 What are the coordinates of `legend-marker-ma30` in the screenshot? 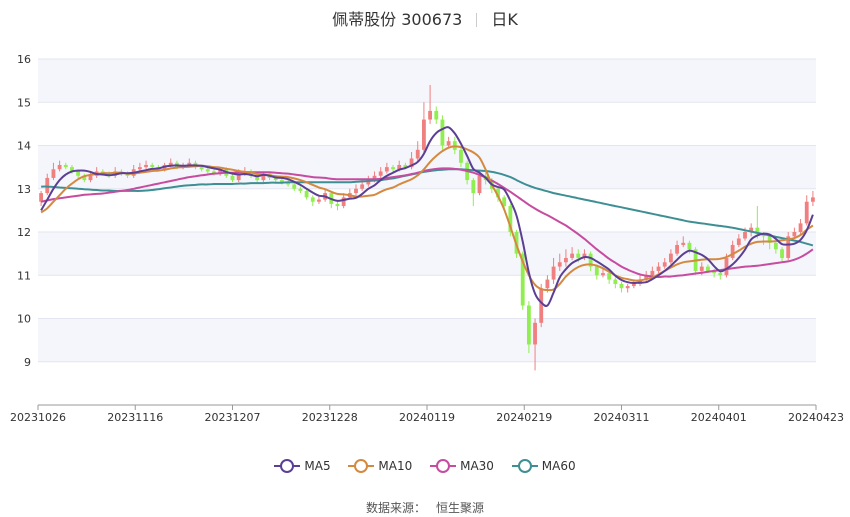 It's located at (443, 466).